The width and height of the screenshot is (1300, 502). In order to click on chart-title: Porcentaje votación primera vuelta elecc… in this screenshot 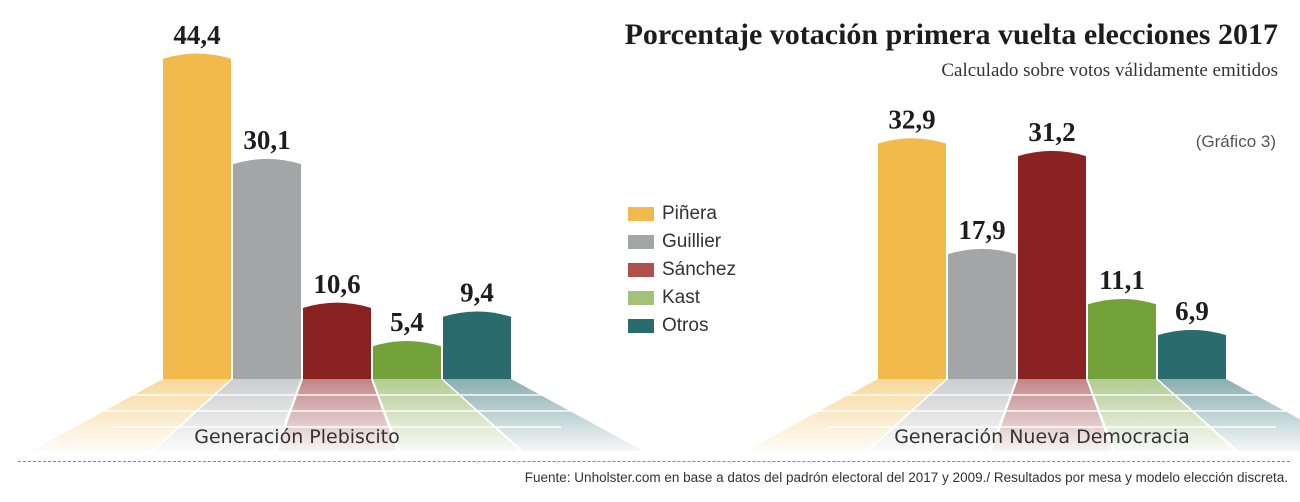, I will do `click(951, 34)`.